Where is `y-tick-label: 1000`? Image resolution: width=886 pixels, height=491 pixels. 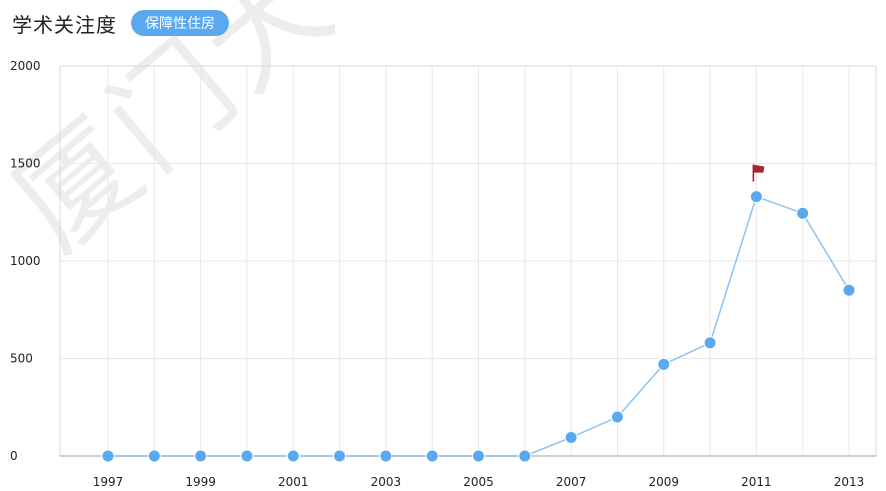
y-tick-label: 1000 is located at coordinates (25, 261).